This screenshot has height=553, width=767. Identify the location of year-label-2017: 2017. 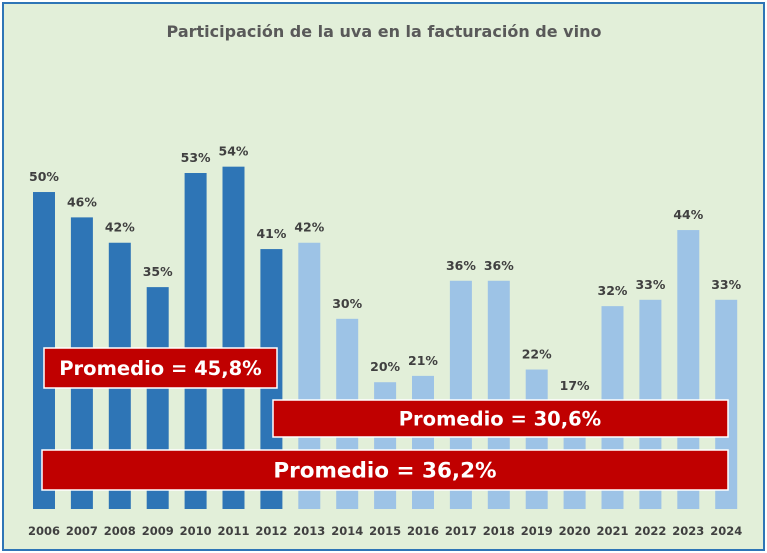
(461, 531).